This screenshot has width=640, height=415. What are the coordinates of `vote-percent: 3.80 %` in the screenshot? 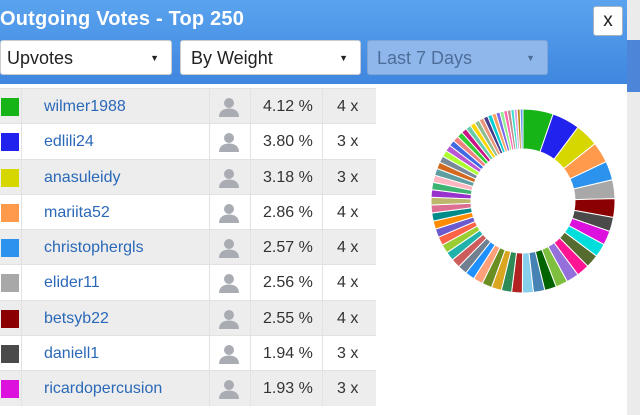 It's located at (288, 142).